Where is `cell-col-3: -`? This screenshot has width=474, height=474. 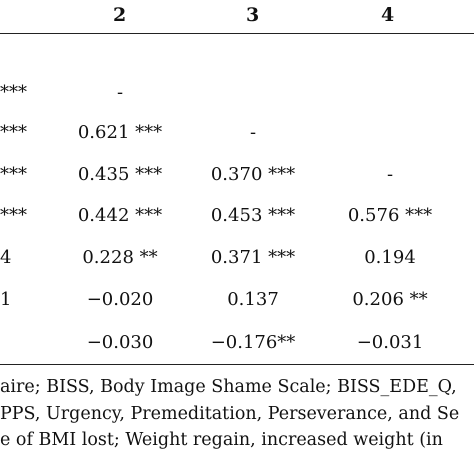 cell-col-3: - is located at coordinates (253, 132).